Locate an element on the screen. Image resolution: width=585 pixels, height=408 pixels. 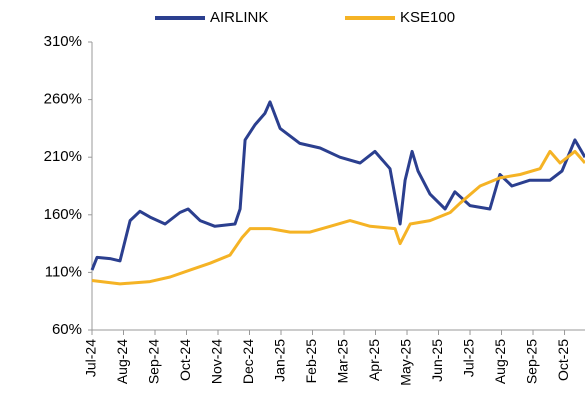
x-tick-label: Feb-25 is located at coordinates (311, 361).